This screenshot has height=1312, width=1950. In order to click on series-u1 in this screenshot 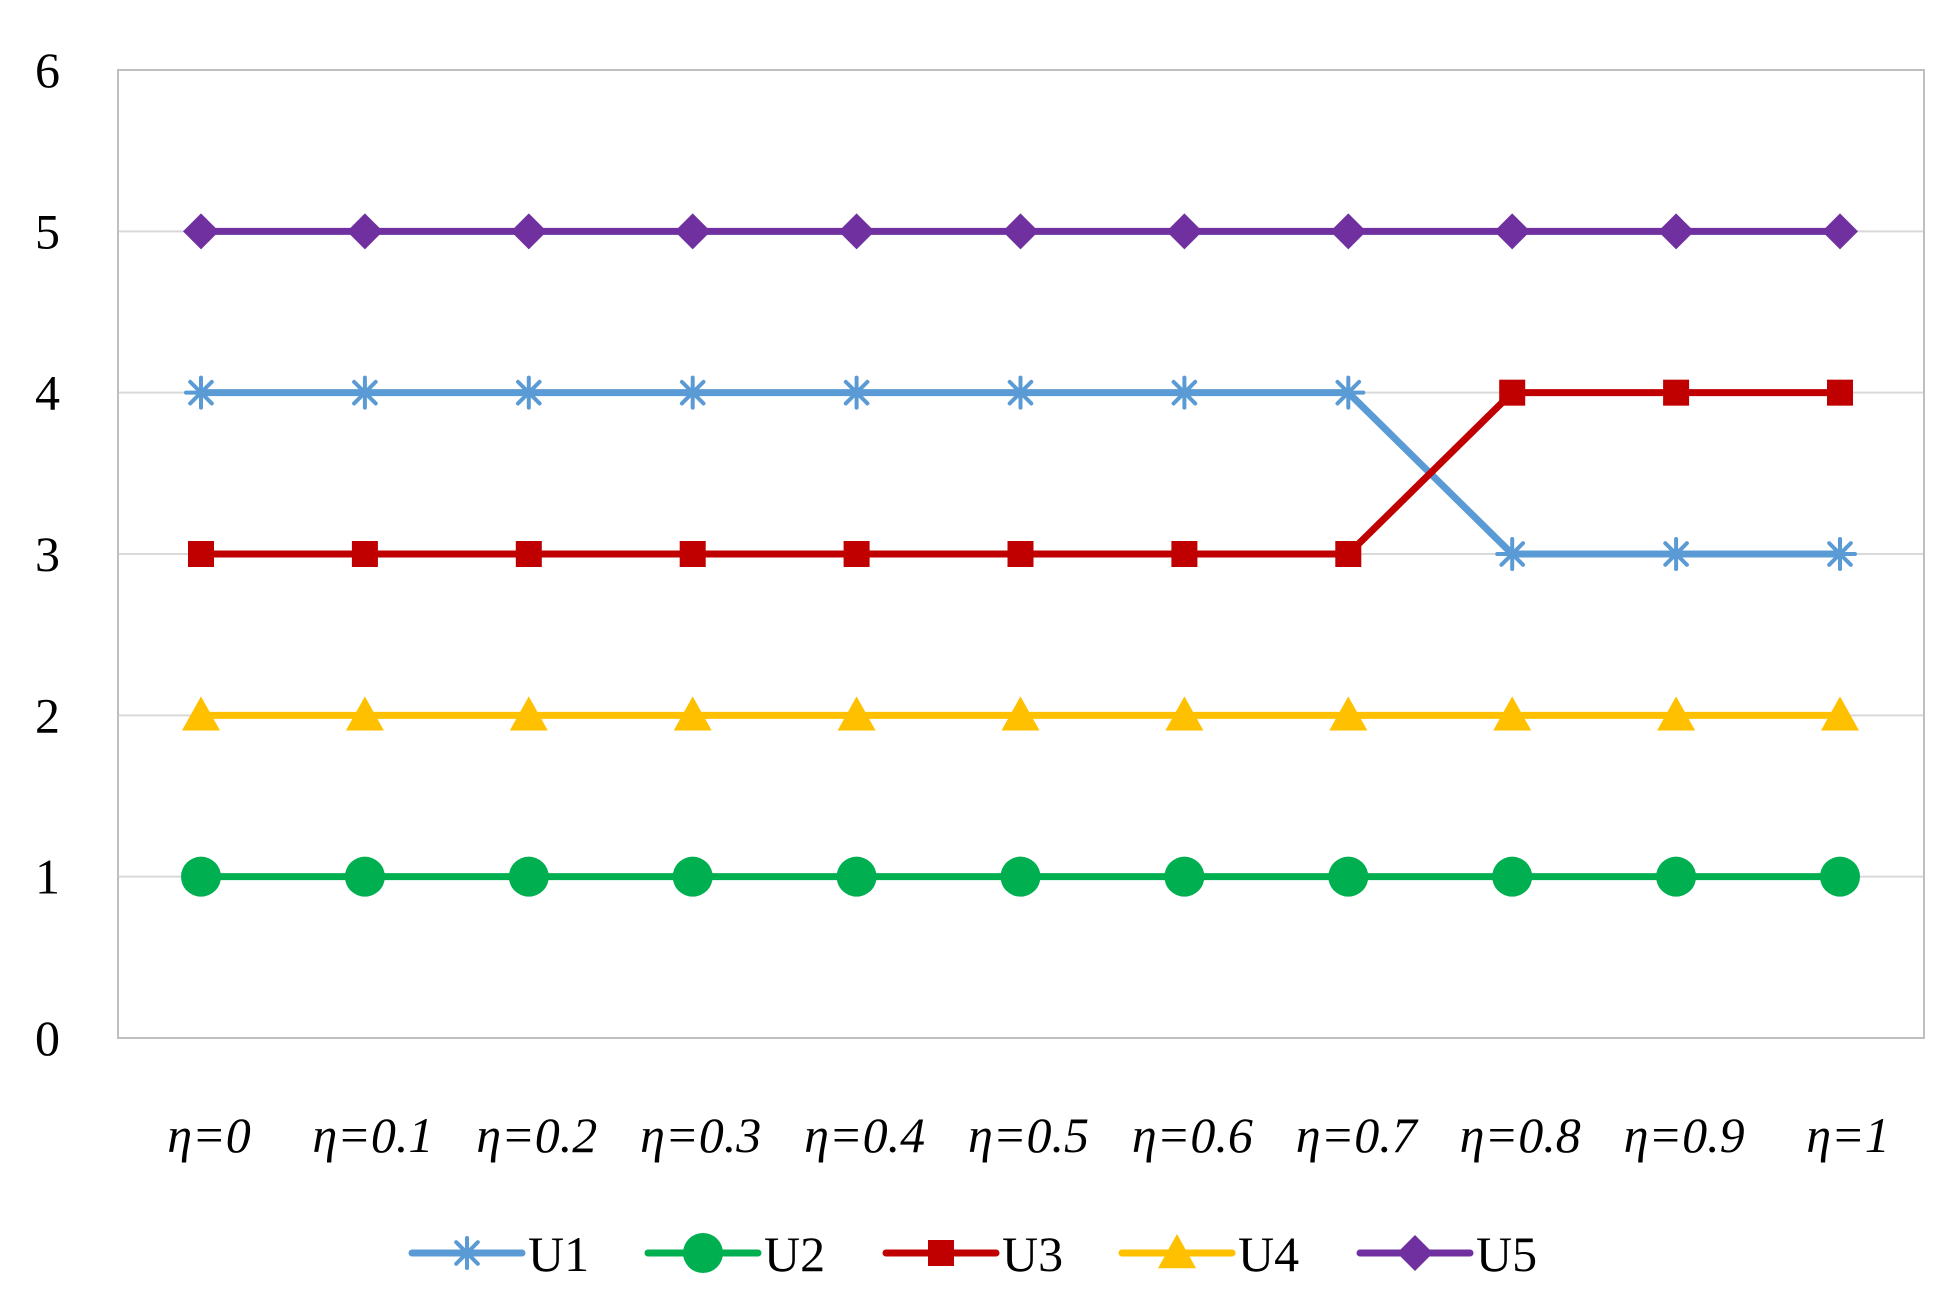, I will do `click(1020, 473)`.